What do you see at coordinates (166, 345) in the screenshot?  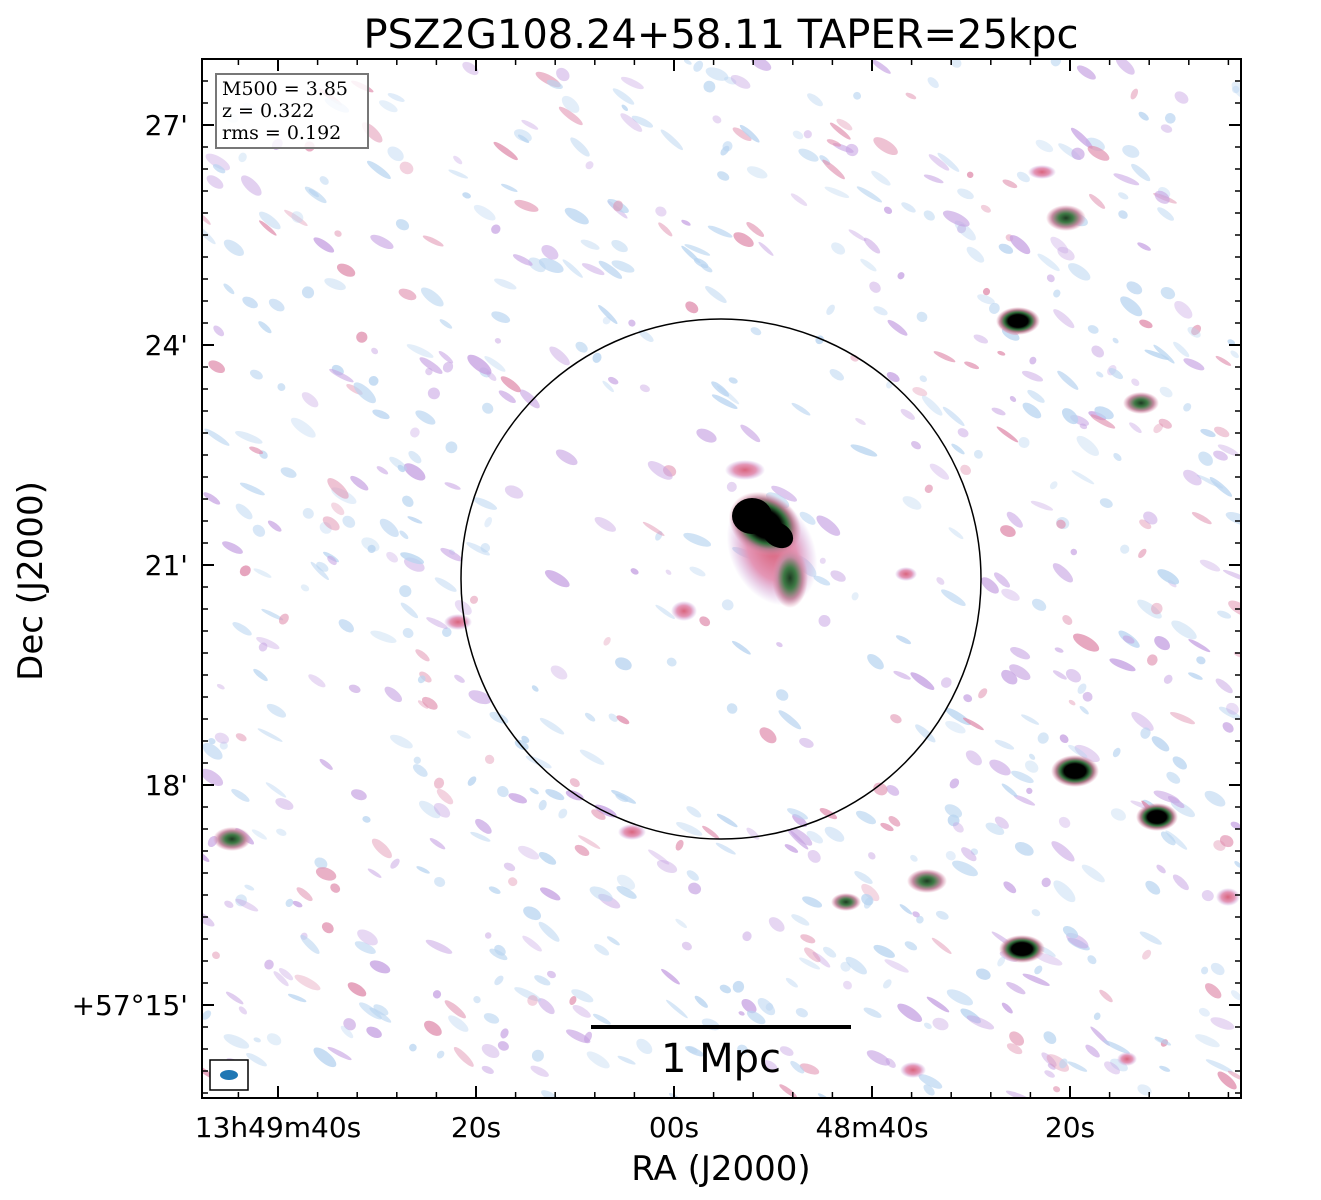 I see `y-tick-label-2: 24'` at bounding box center [166, 345].